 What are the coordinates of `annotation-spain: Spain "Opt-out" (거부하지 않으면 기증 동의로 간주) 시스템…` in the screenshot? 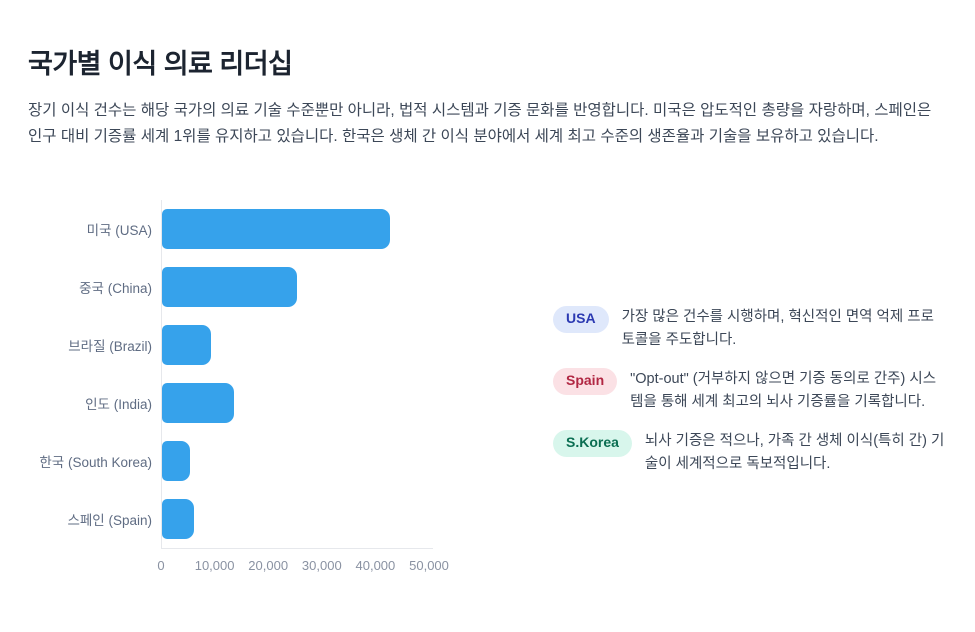 It's located at (750, 390).